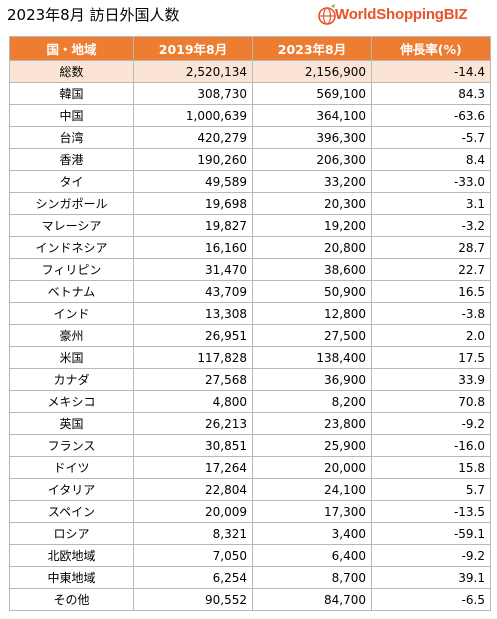 The width and height of the screenshot is (497, 619). I want to click on cell-growth-rate: 2.0, so click(431, 335).